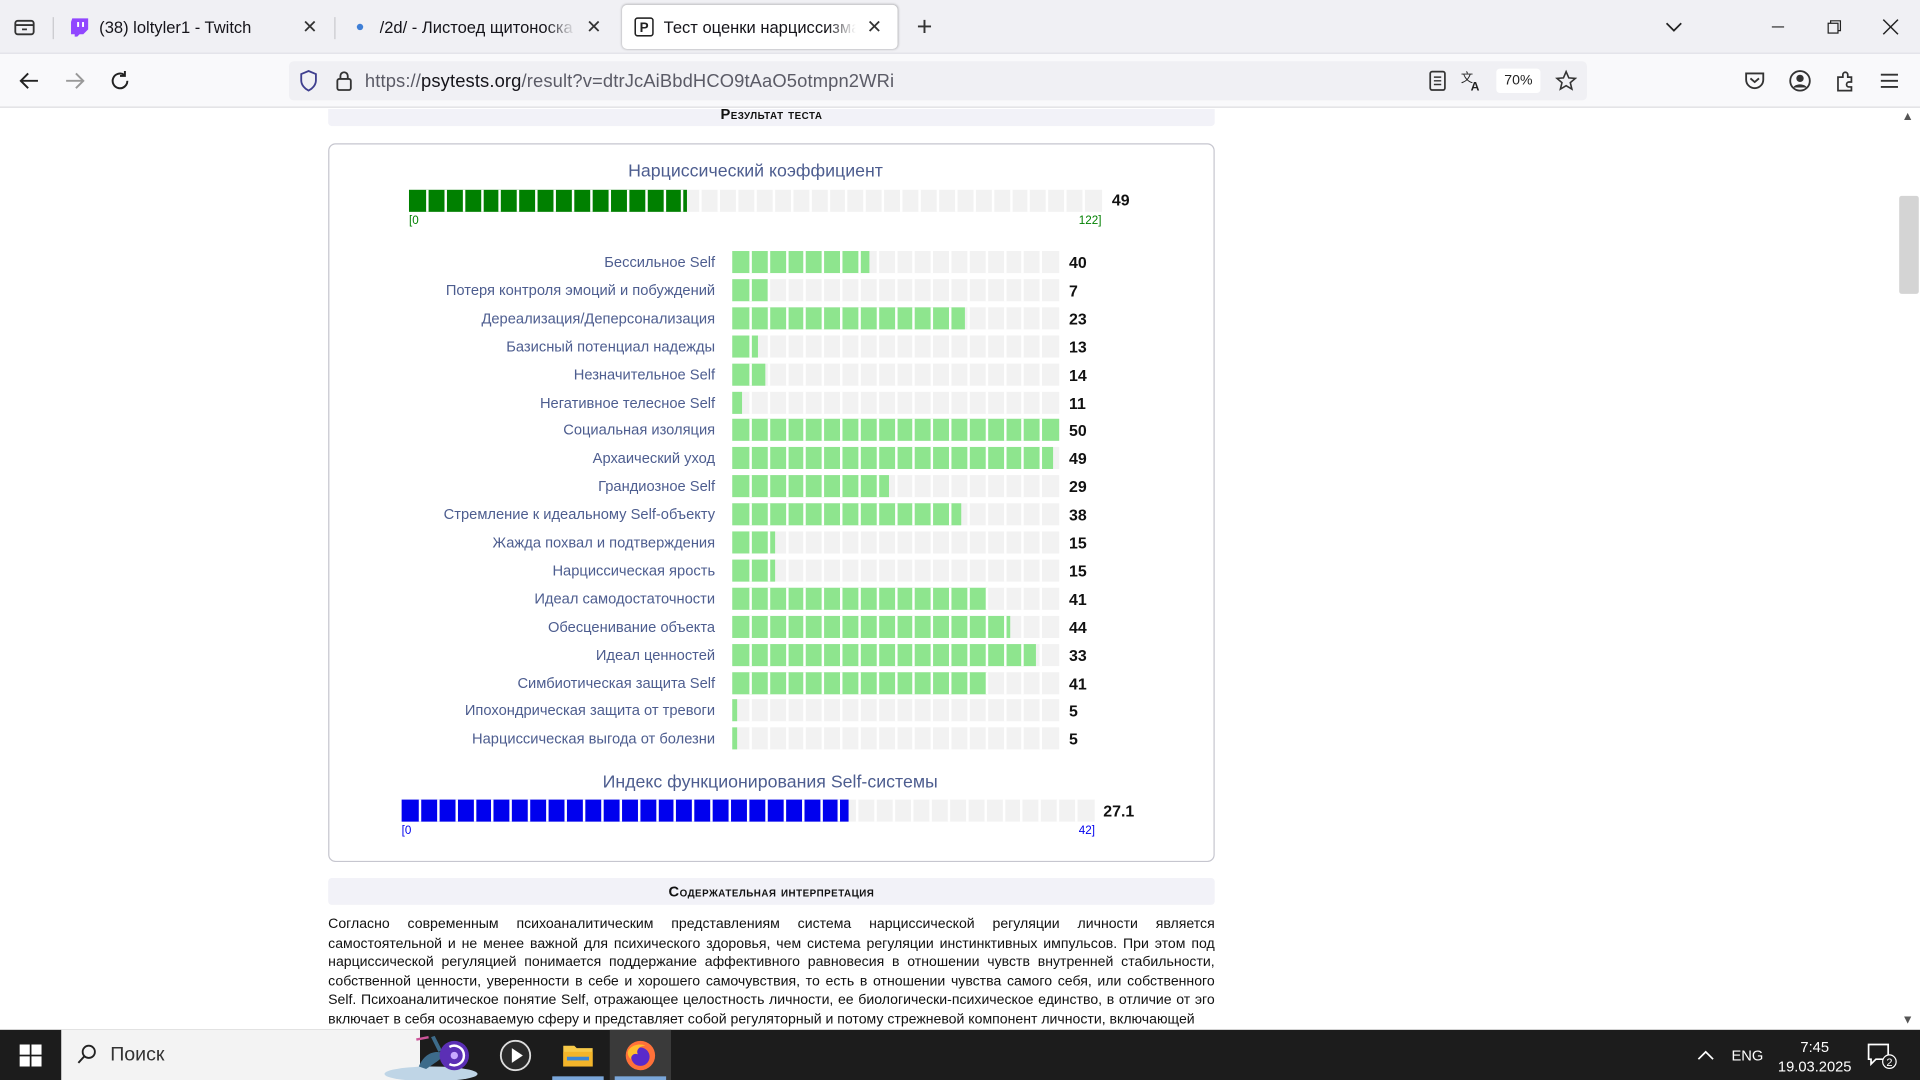 This screenshot has width=1920, height=1080. I want to click on windows-start-icon, so click(30, 1055).